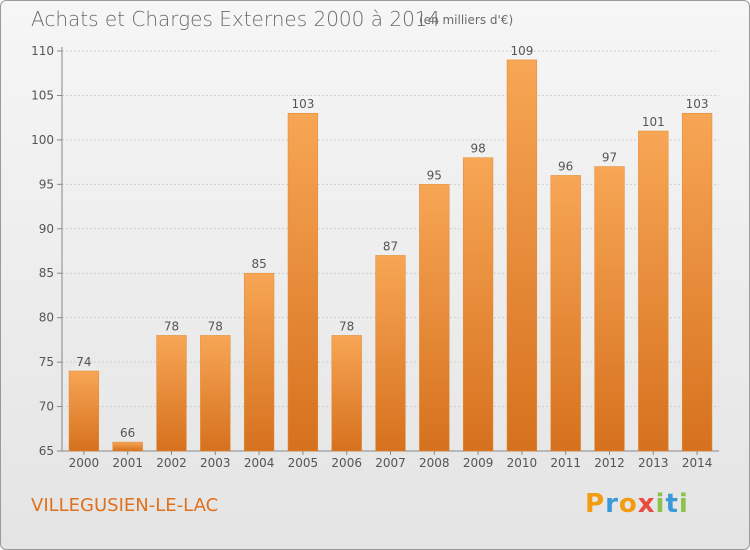 The height and width of the screenshot is (550, 750). Describe the element at coordinates (609, 158) in the screenshot. I see `data-label-2012: 97` at that location.